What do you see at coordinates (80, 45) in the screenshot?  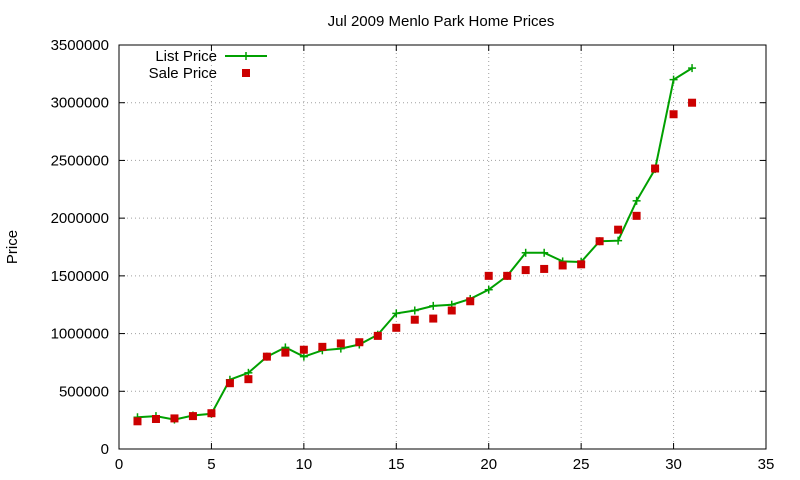 I see `y-tick-label: 3500000` at bounding box center [80, 45].